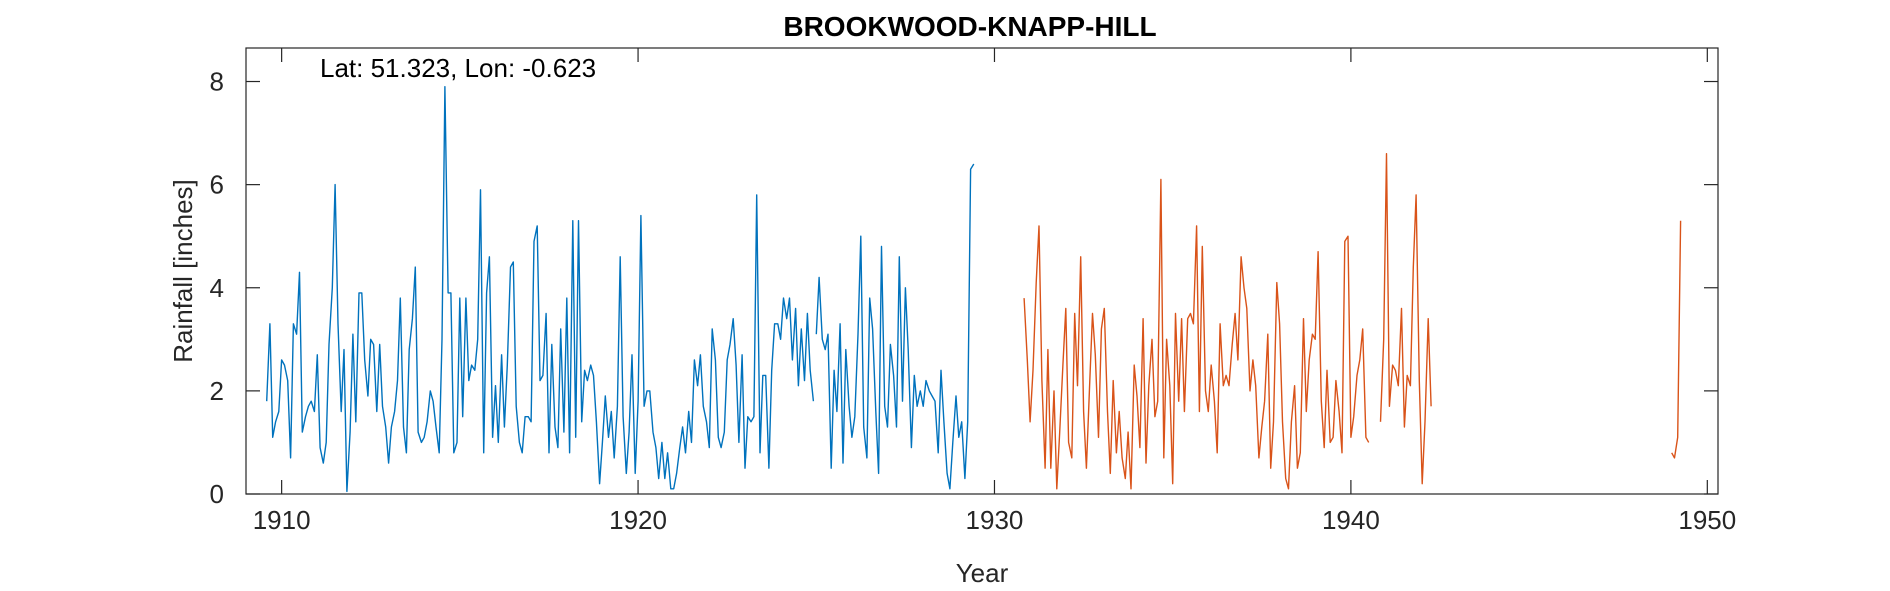 Image resolution: width=1890 pixels, height=591 pixels. I want to click on x-tick-label: 1910, so click(282, 520).